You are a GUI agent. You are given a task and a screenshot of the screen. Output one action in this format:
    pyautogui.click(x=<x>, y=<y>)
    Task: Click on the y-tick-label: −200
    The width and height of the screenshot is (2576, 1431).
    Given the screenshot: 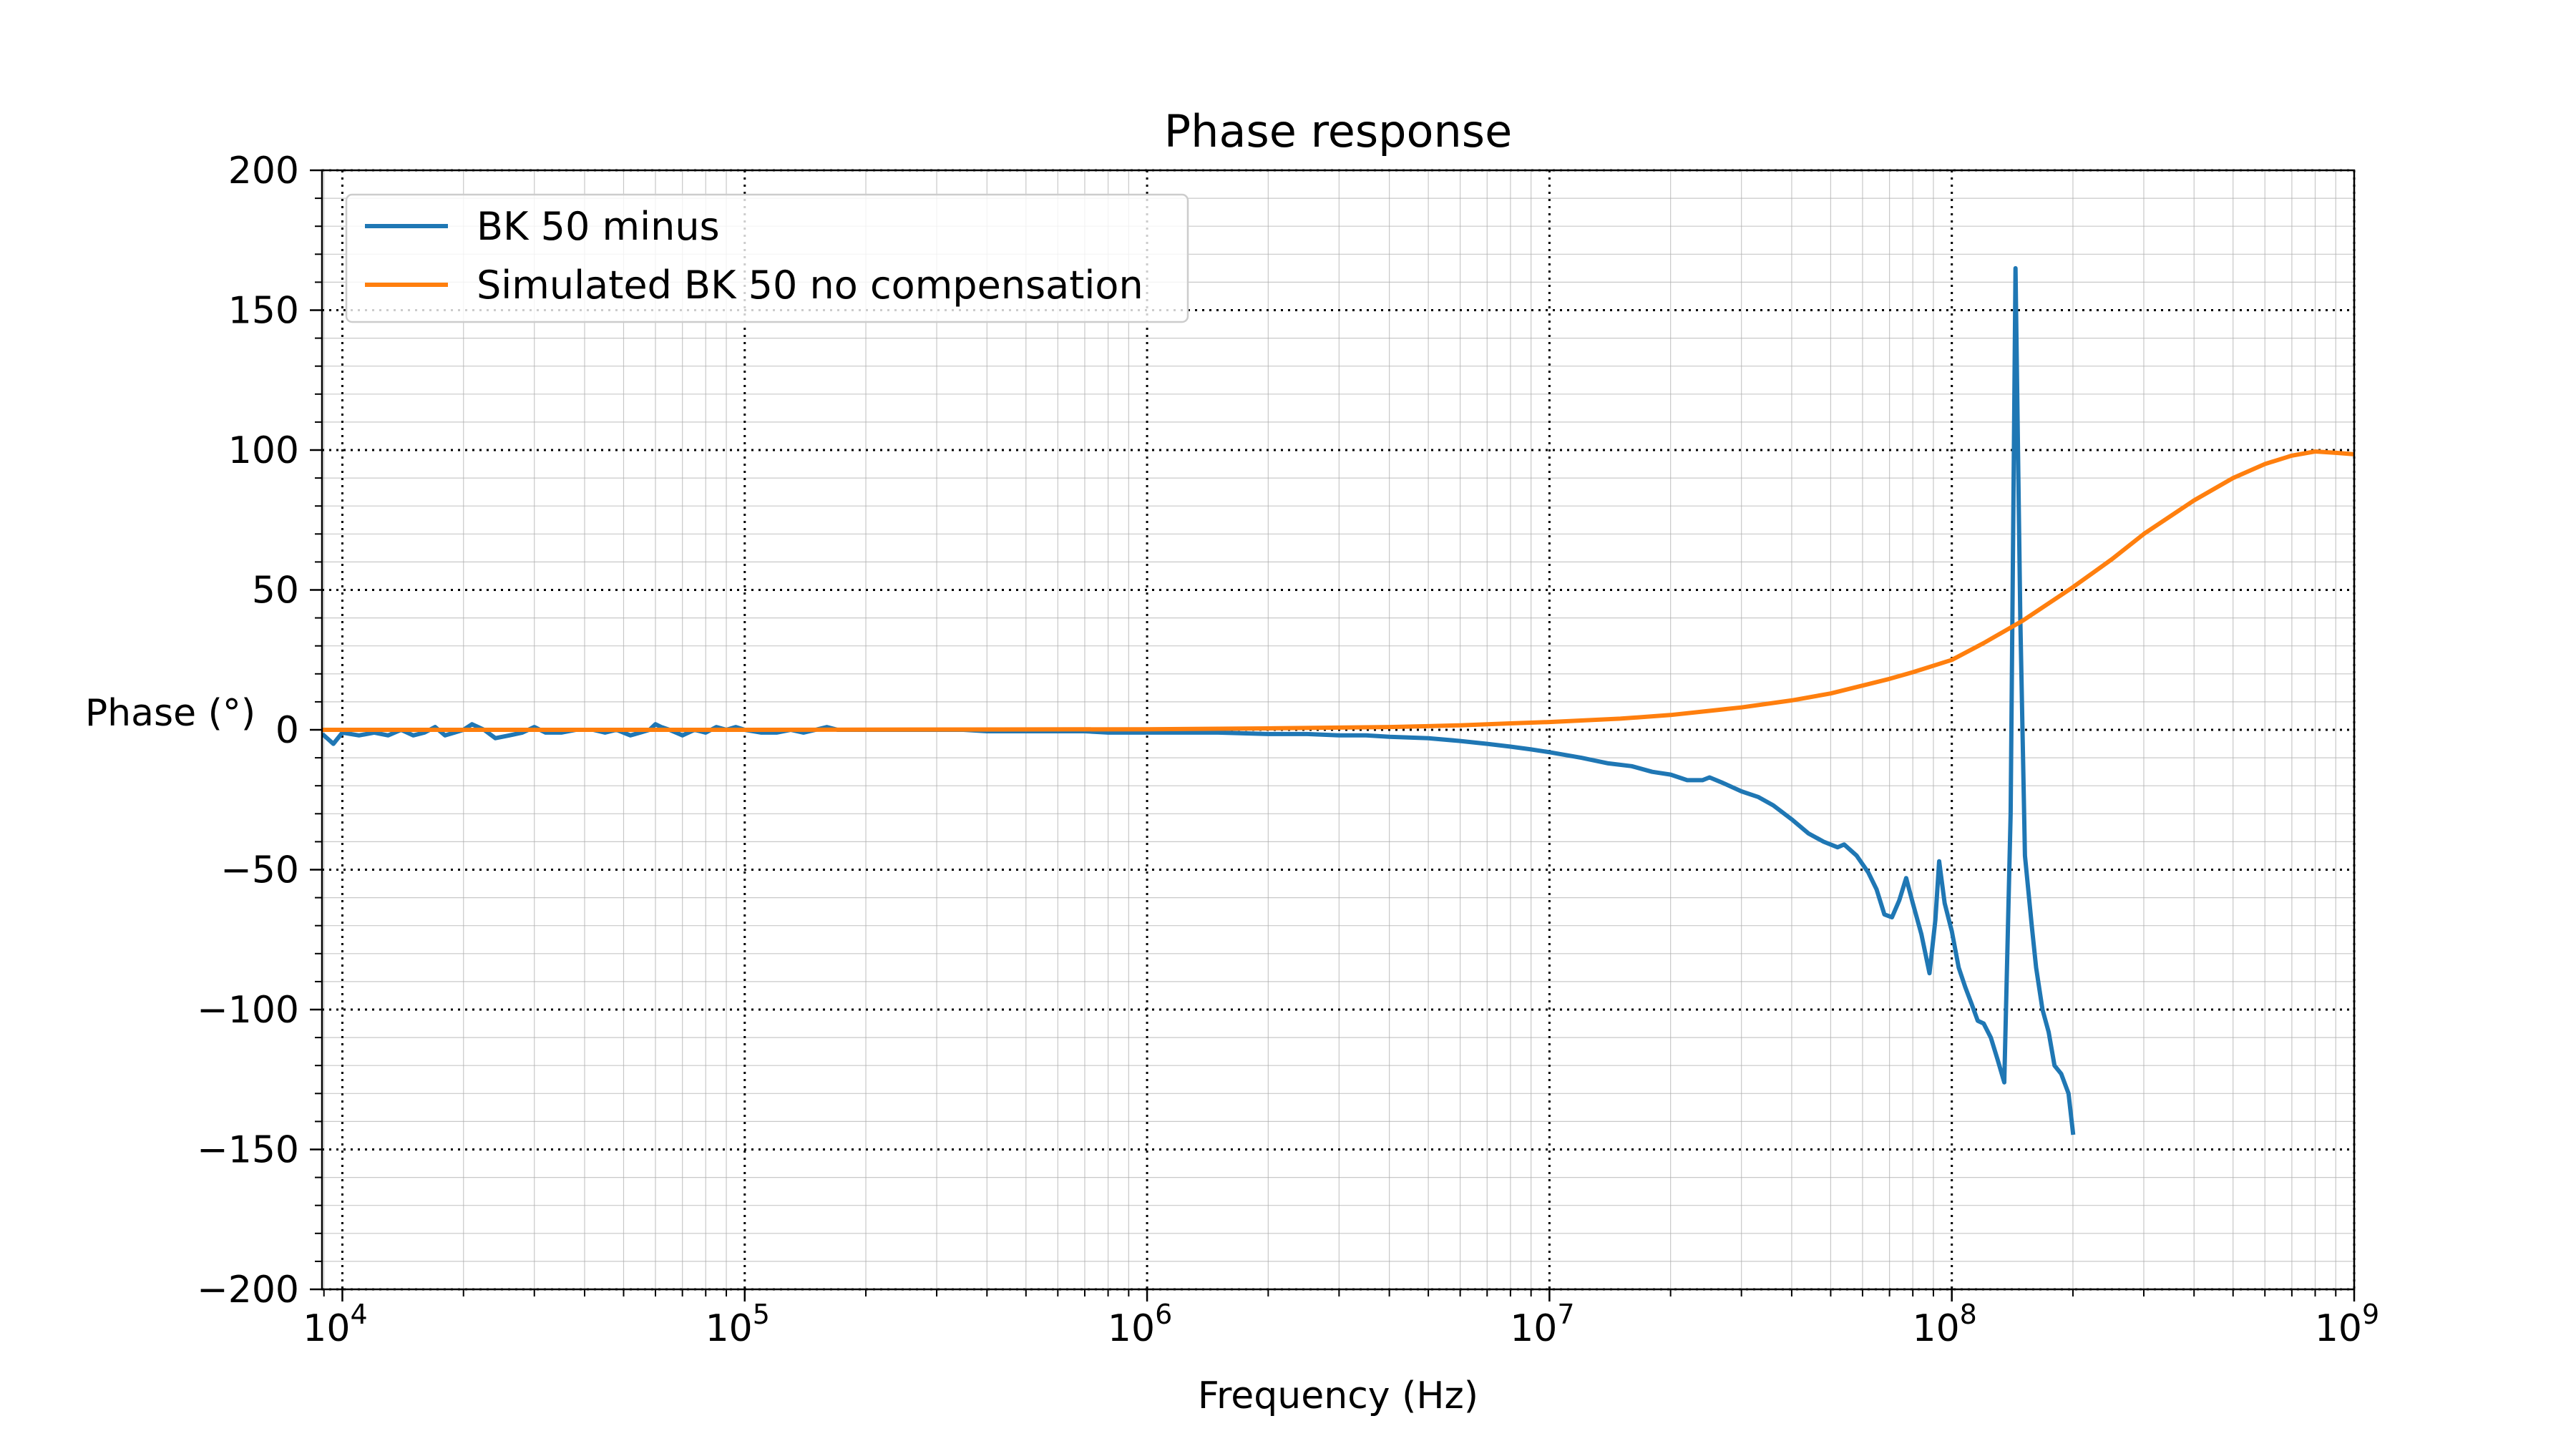 What is the action you would take?
    pyautogui.click(x=248, y=1290)
    